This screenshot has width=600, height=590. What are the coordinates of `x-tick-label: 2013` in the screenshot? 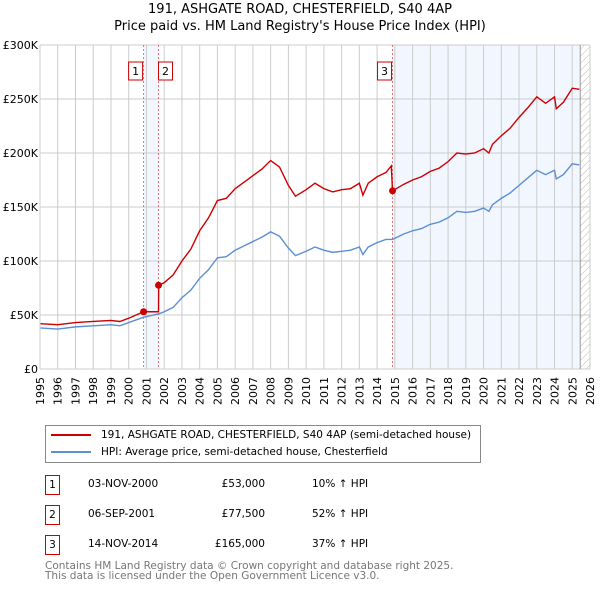 It's located at (359, 391).